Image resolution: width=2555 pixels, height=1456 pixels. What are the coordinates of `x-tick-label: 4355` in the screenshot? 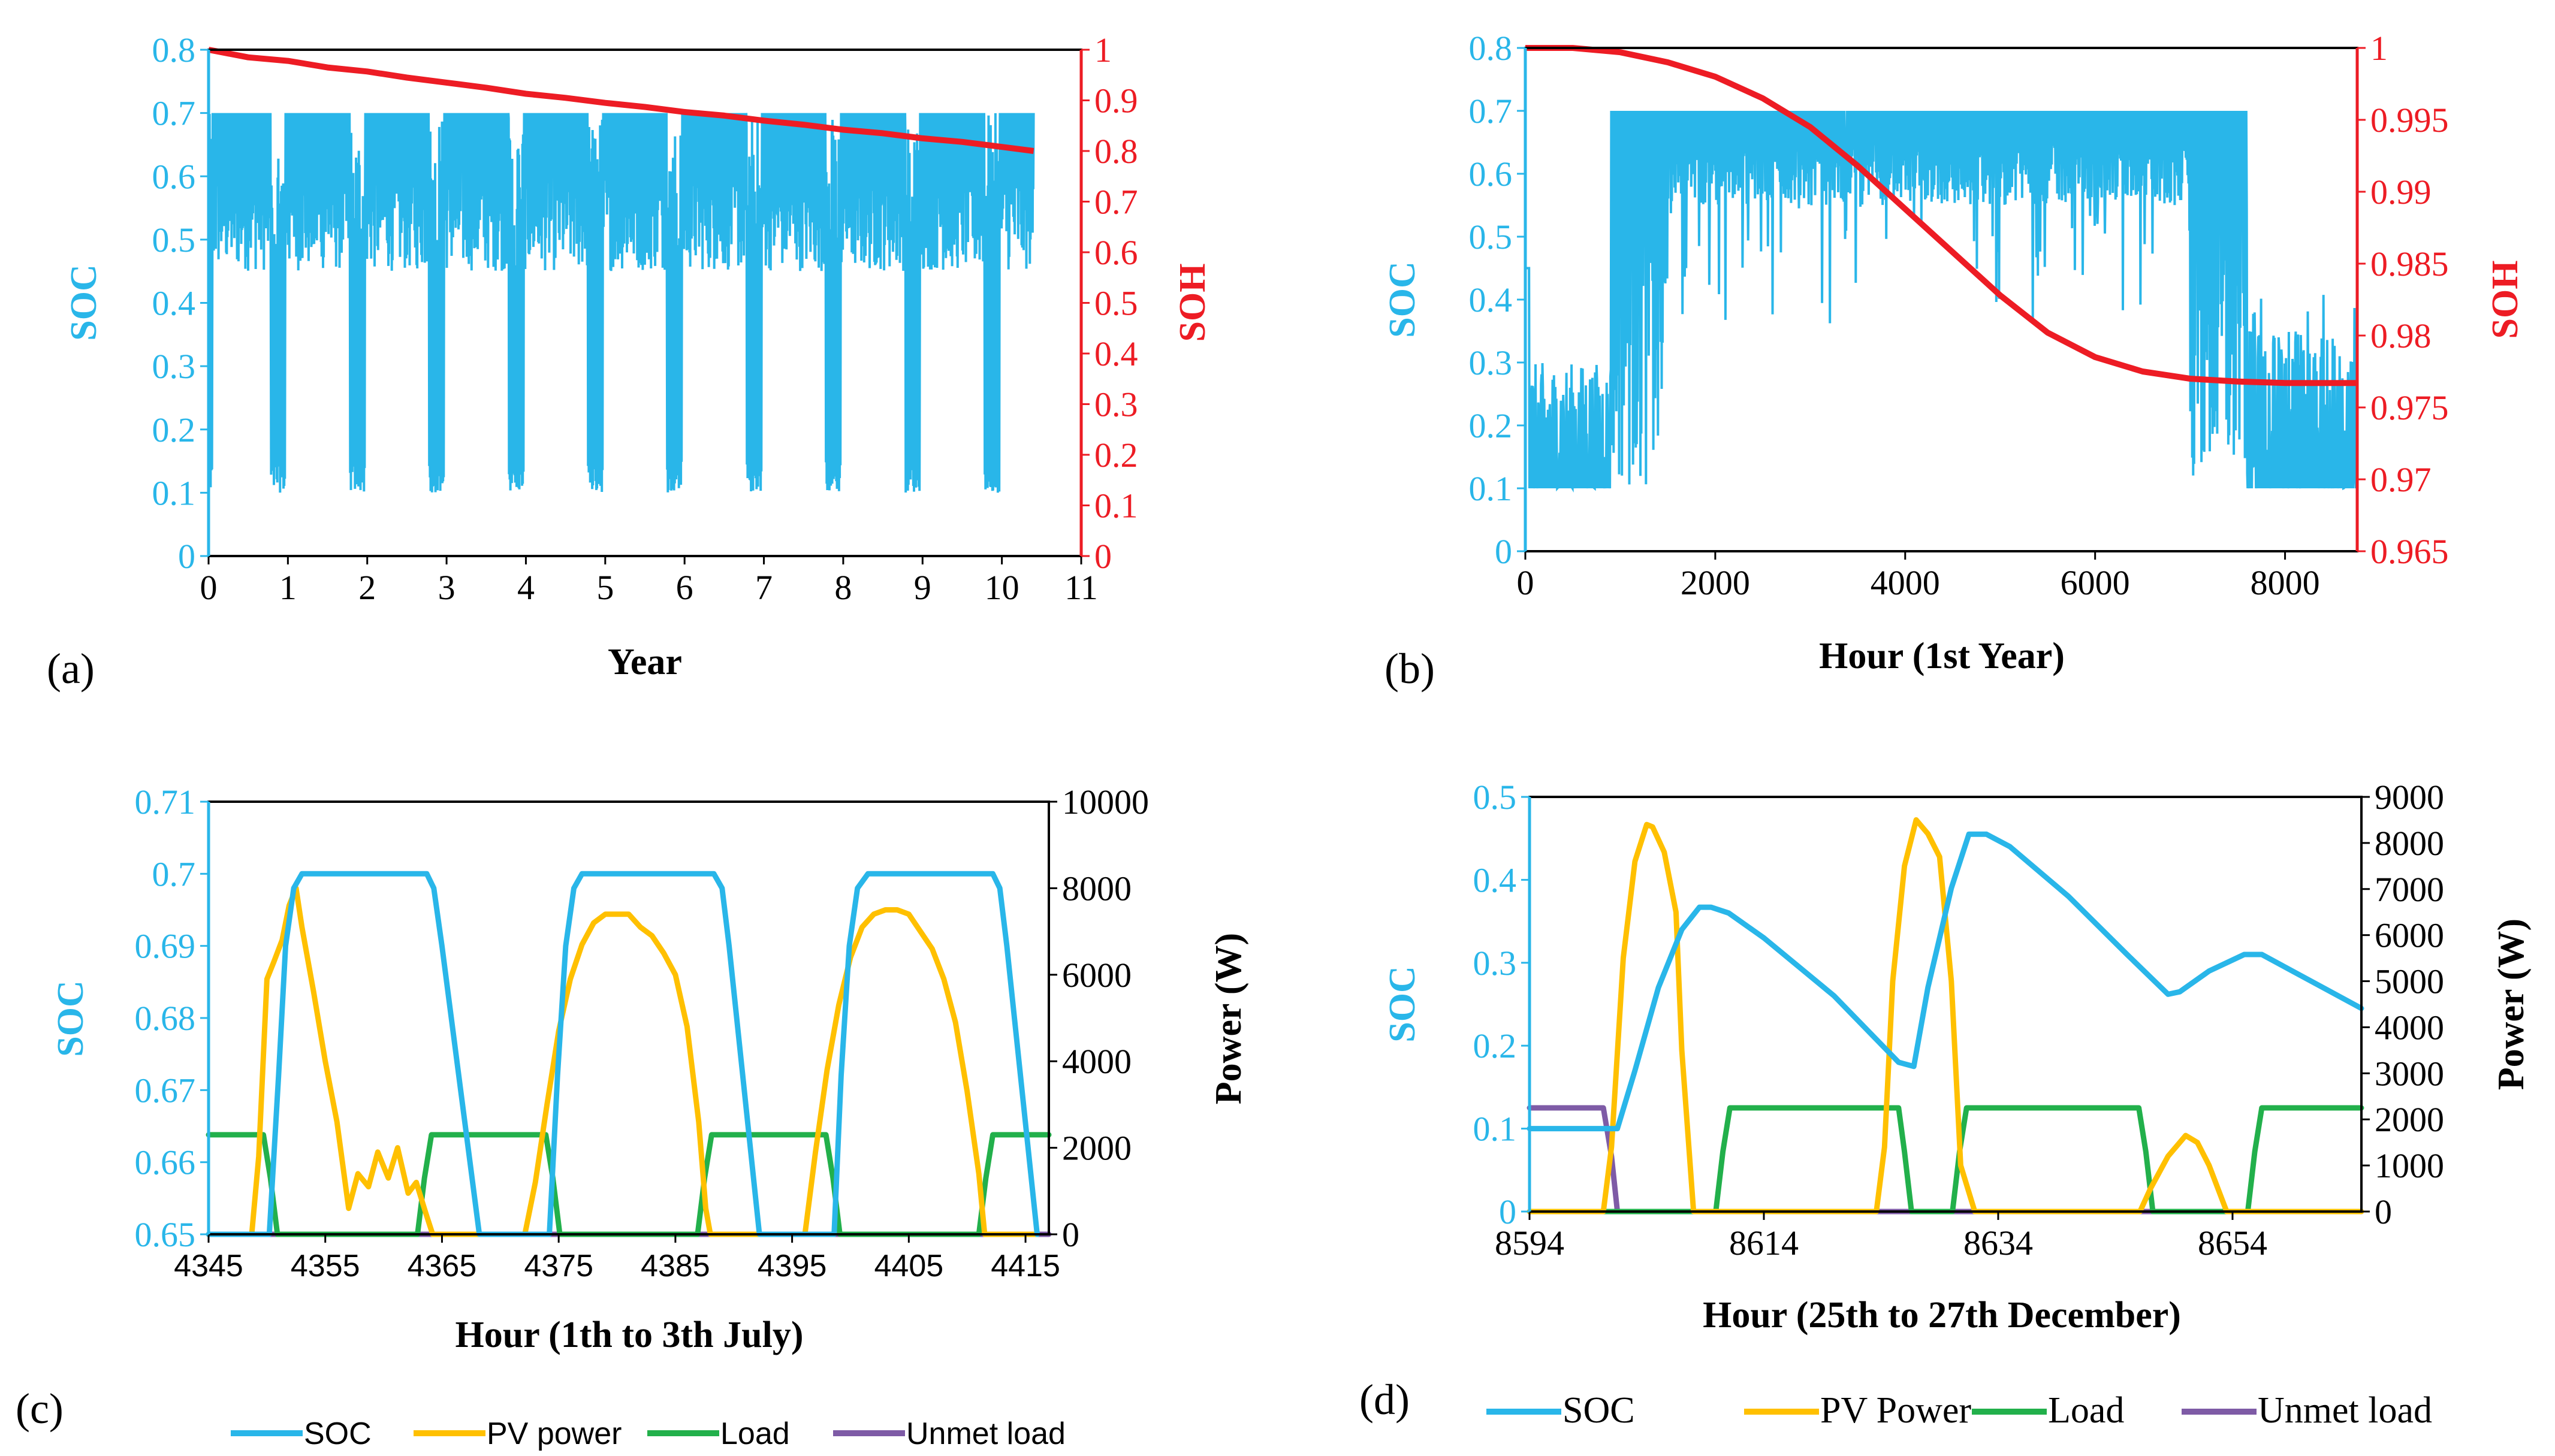 It's located at (325, 1266).